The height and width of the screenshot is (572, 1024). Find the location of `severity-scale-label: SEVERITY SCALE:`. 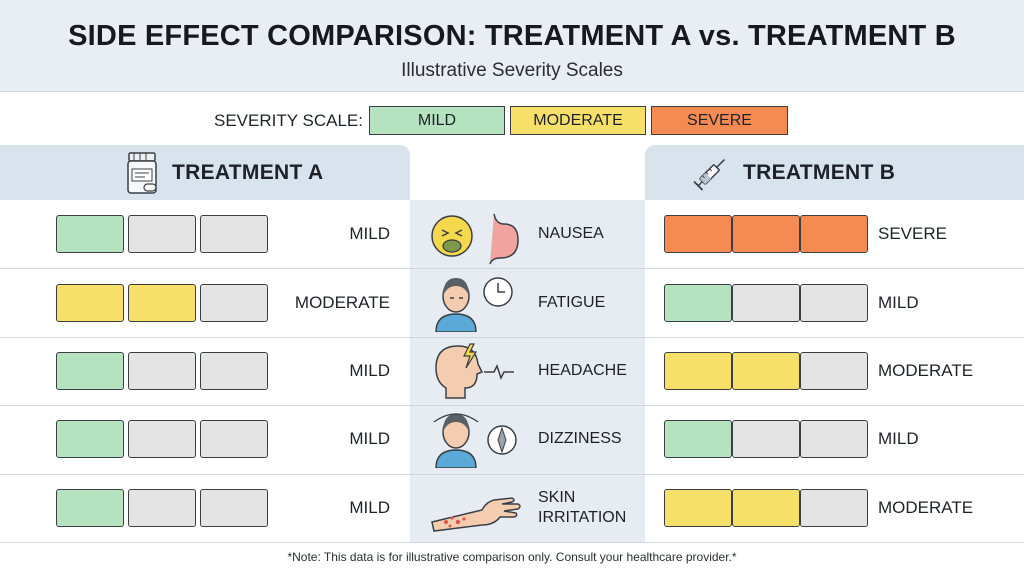

severity-scale-label: SEVERITY SCALE: is located at coordinates (288, 120).